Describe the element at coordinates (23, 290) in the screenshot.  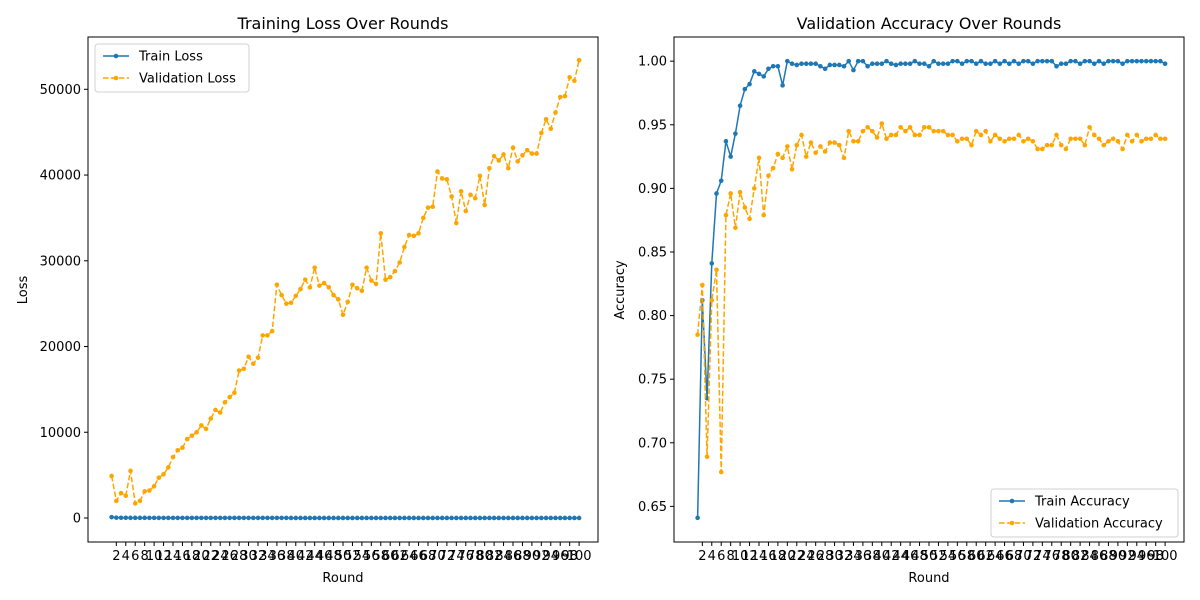
I see `loss-chart-ylabel: Loss` at that location.